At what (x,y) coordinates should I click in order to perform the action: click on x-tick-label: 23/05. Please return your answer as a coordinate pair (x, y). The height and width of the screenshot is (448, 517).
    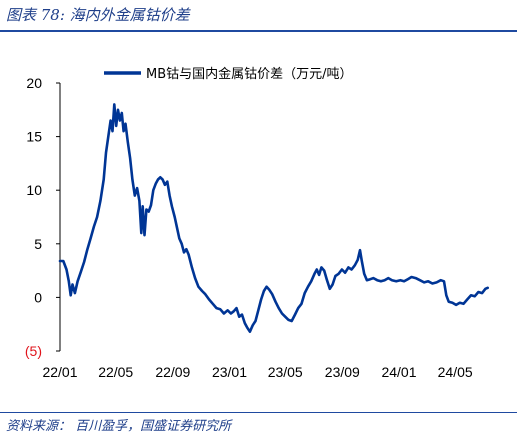
    Looking at the image, I should click on (285, 372).